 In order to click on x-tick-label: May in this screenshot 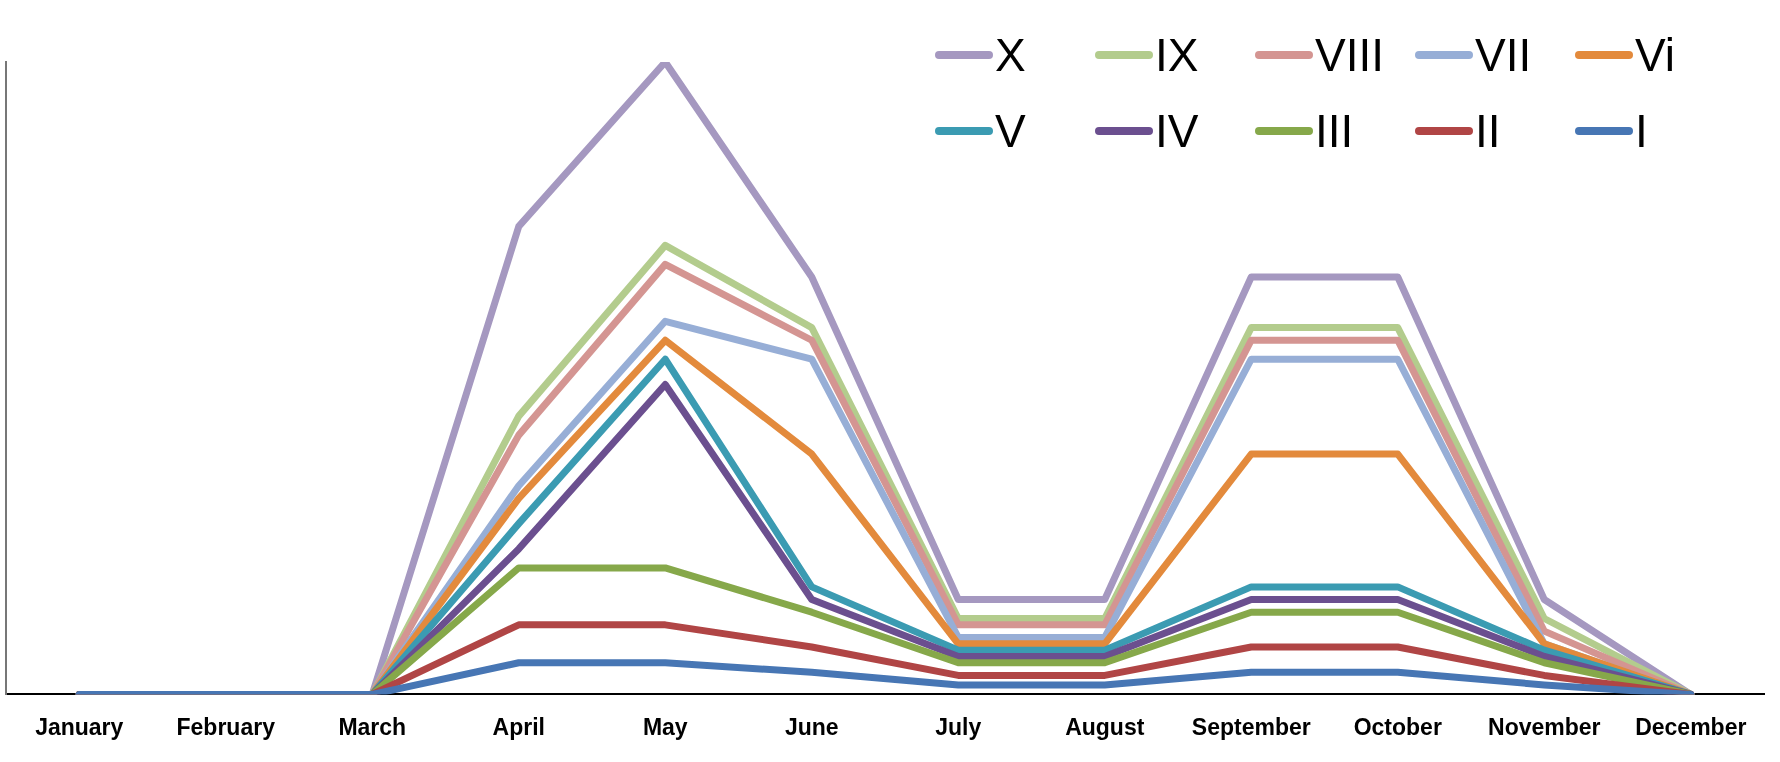, I will do `click(665, 726)`.